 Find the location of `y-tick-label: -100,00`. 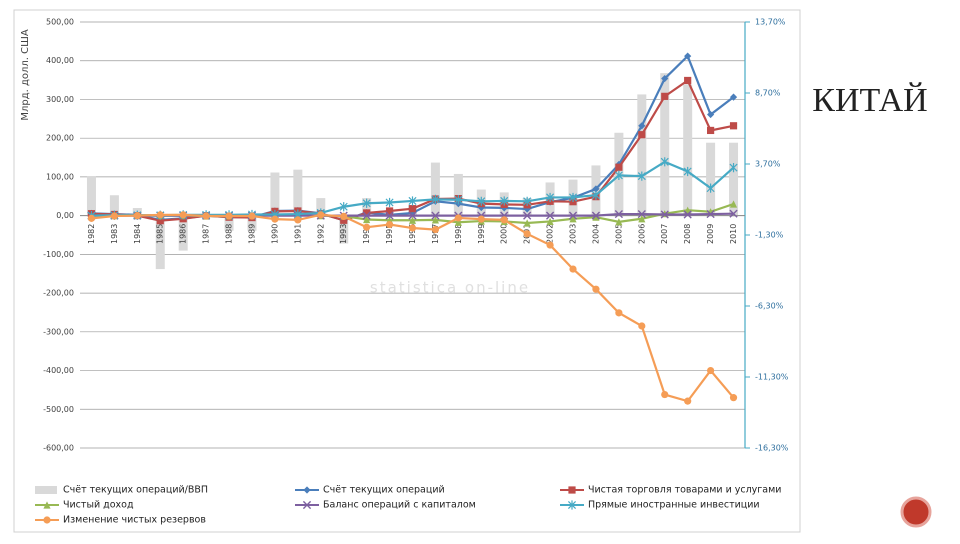

y-tick-label: -100,00 is located at coordinates (58, 254).